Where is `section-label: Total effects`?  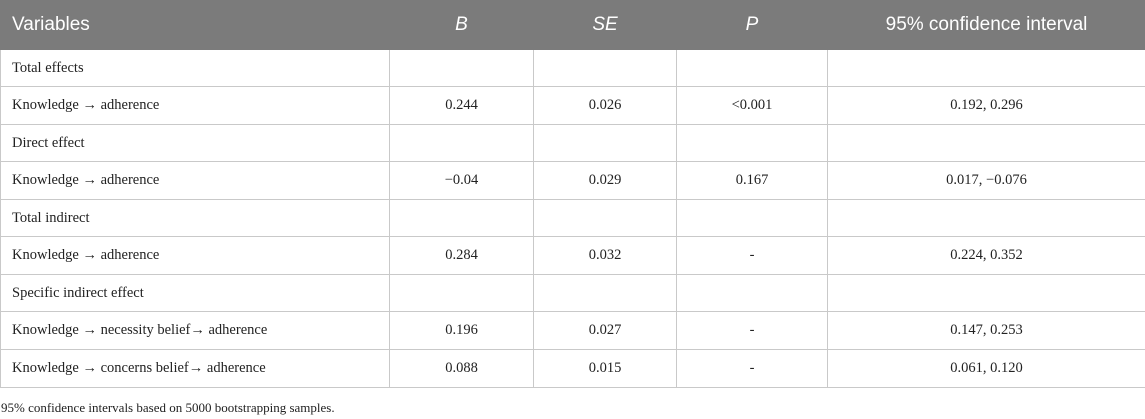 section-label: Total effects is located at coordinates (195, 68).